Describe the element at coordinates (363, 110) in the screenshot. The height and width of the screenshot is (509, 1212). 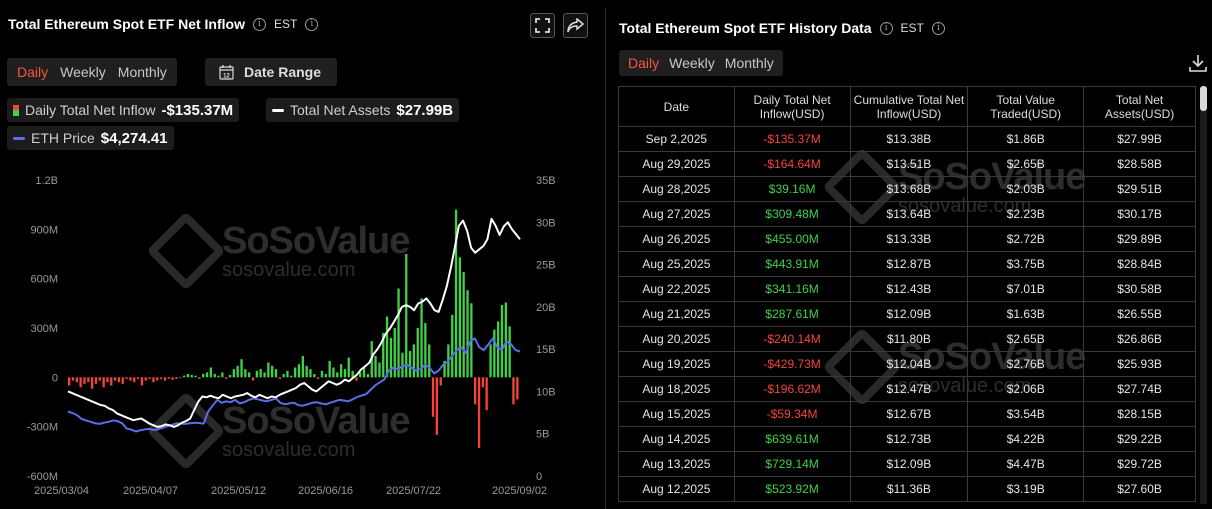
I see `legend-total-assets: Total Net Assets $27.99B` at that location.